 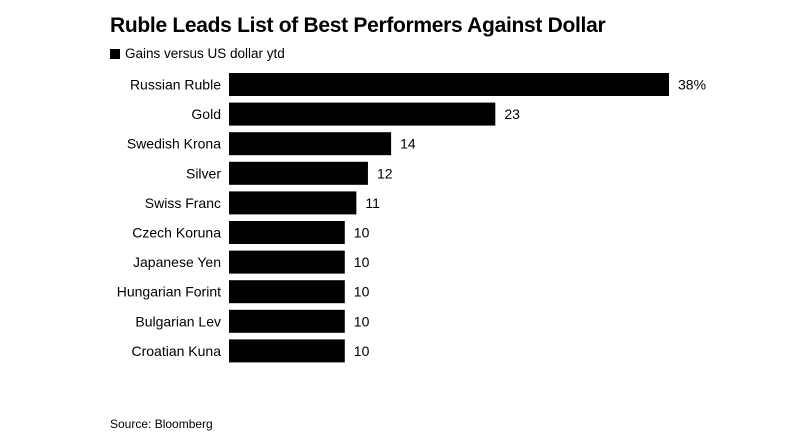 What do you see at coordinates (206, 114) in the screenshot?
I see `category-label: Gold` at bounding box center [206, 114].